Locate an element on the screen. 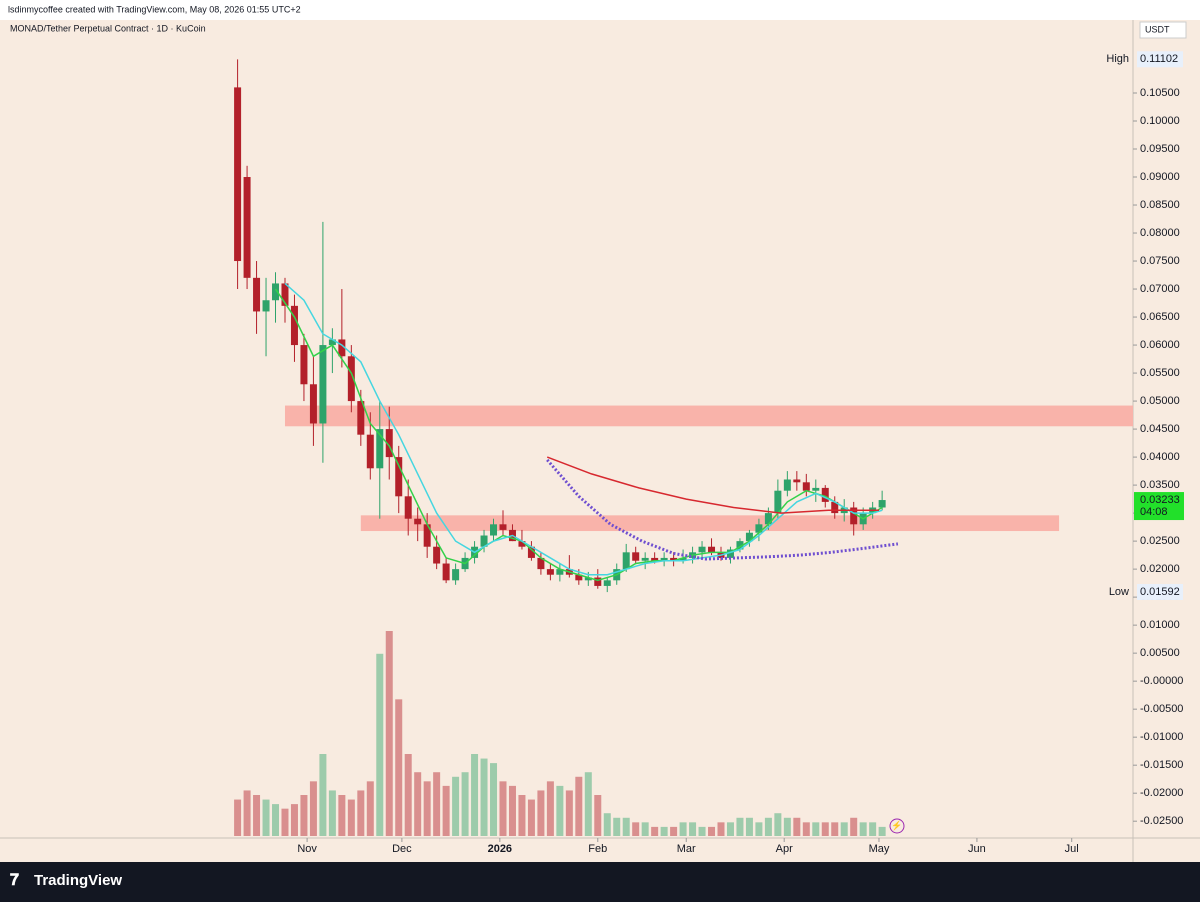 The height and width of the screenshot is (907, 1200). y-tick-label: -0.02500 is located at coordinates (1161, 821).